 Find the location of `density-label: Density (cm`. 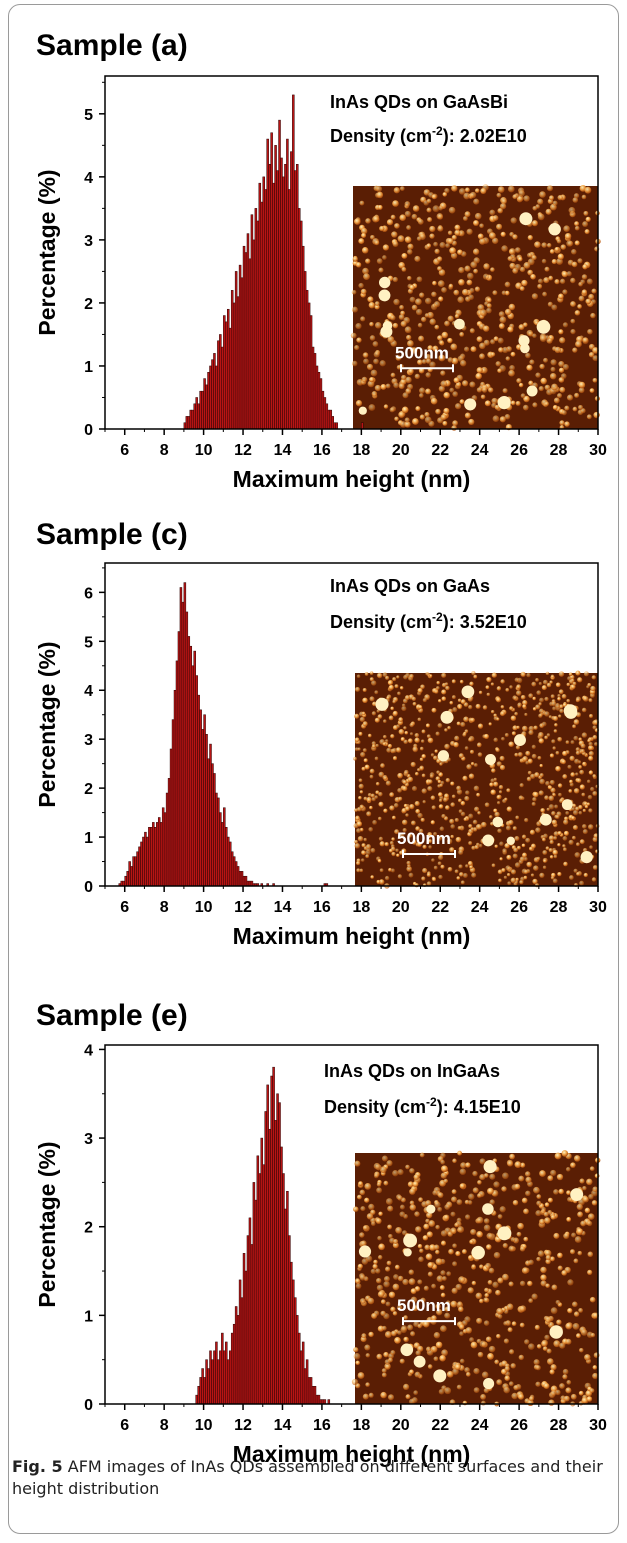

density-label: Density (cm is located at coordinates (381, 136).